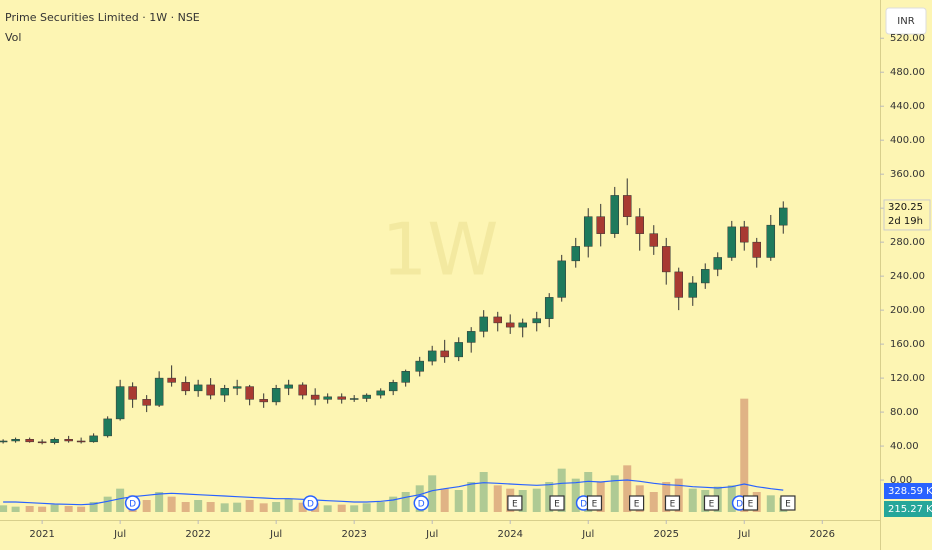  What do you see at coordinates (13, 37) in the screenshot?
I see `volume-title: Vol` at bounding box center [13, 37].